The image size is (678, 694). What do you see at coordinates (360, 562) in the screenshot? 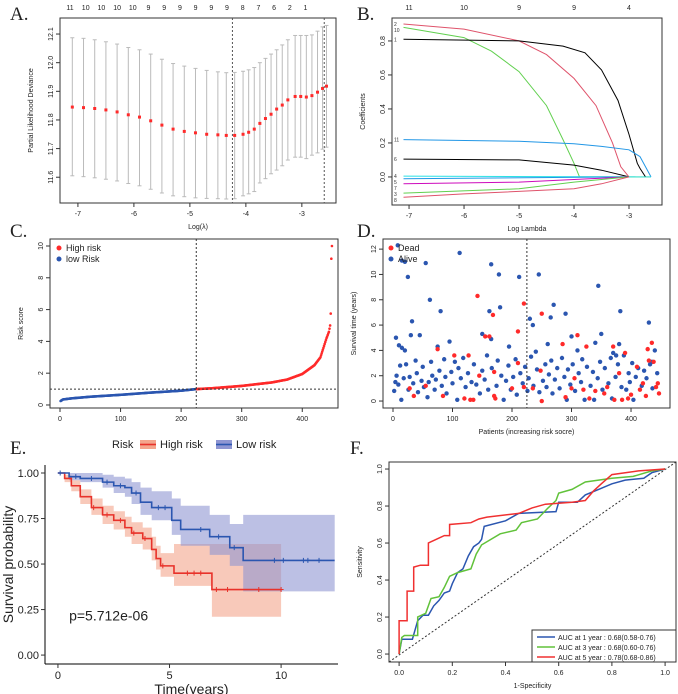
I see `y-axis-title: Sensitivity` at bounding box center [360, 562].